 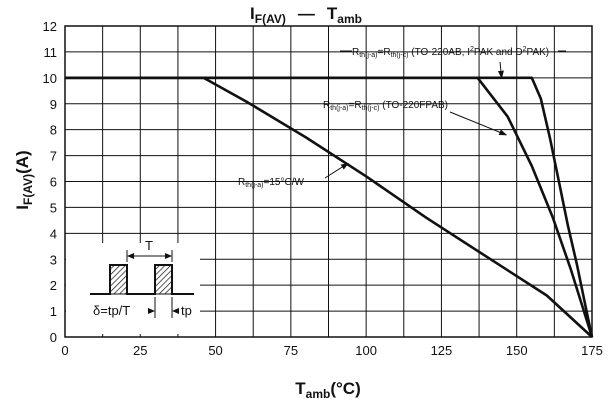 What do you see at coordinates (53, 233) in the screenshot?
I see `y-tick-label: 4` at bounding box center [53, 233].